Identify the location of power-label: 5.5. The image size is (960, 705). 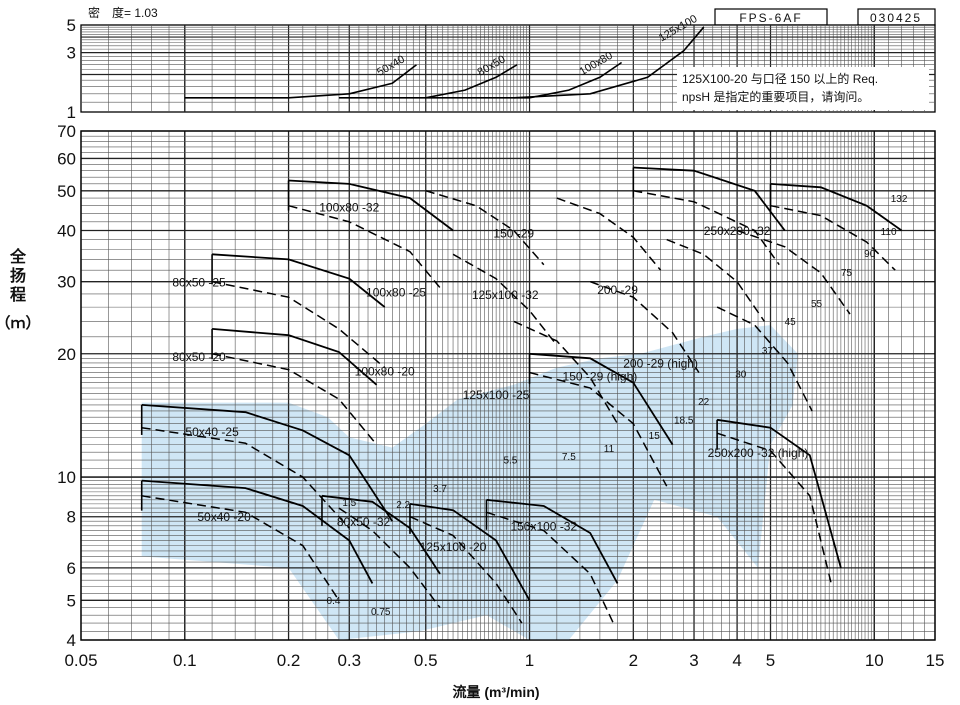
(510, 460).